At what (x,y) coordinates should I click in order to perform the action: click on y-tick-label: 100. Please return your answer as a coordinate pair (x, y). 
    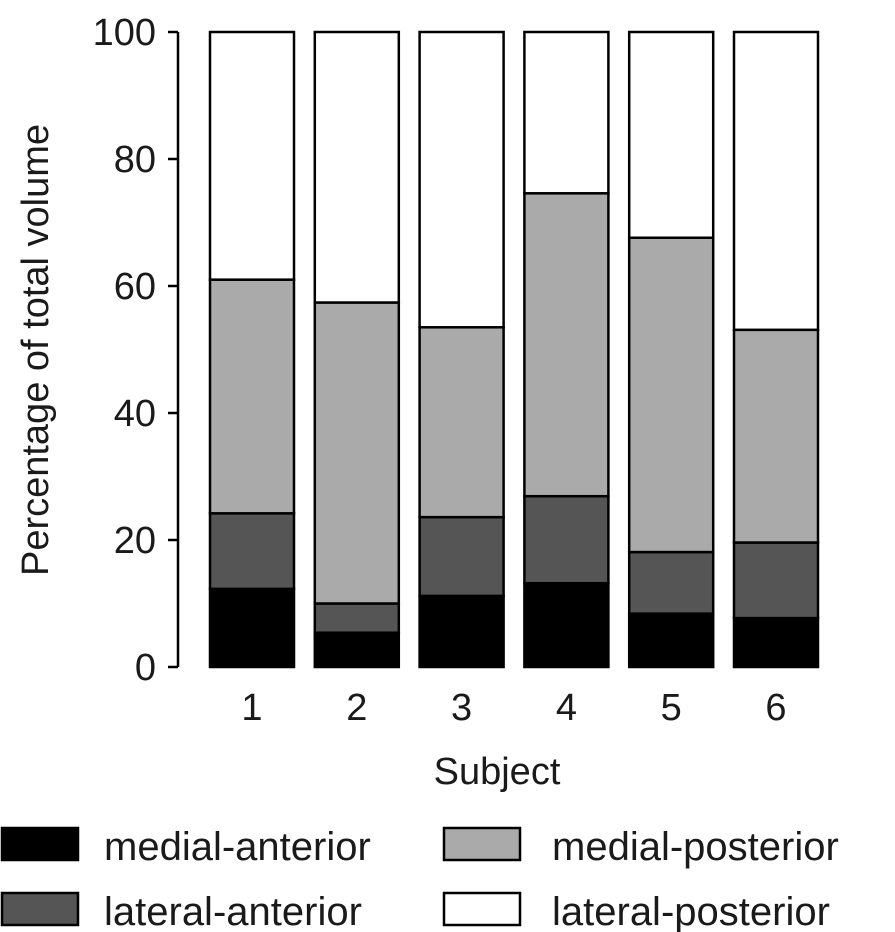
    Looking at the image, I should click on (124, 33).